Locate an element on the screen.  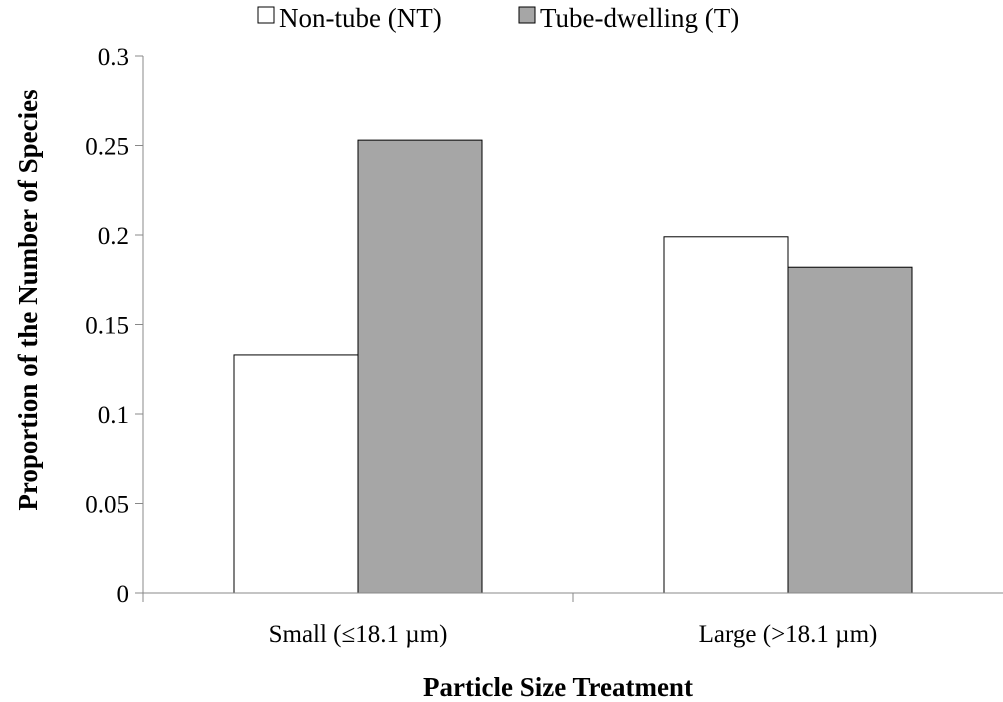
bar-non-tube-small is located at coordinates (296, 474).